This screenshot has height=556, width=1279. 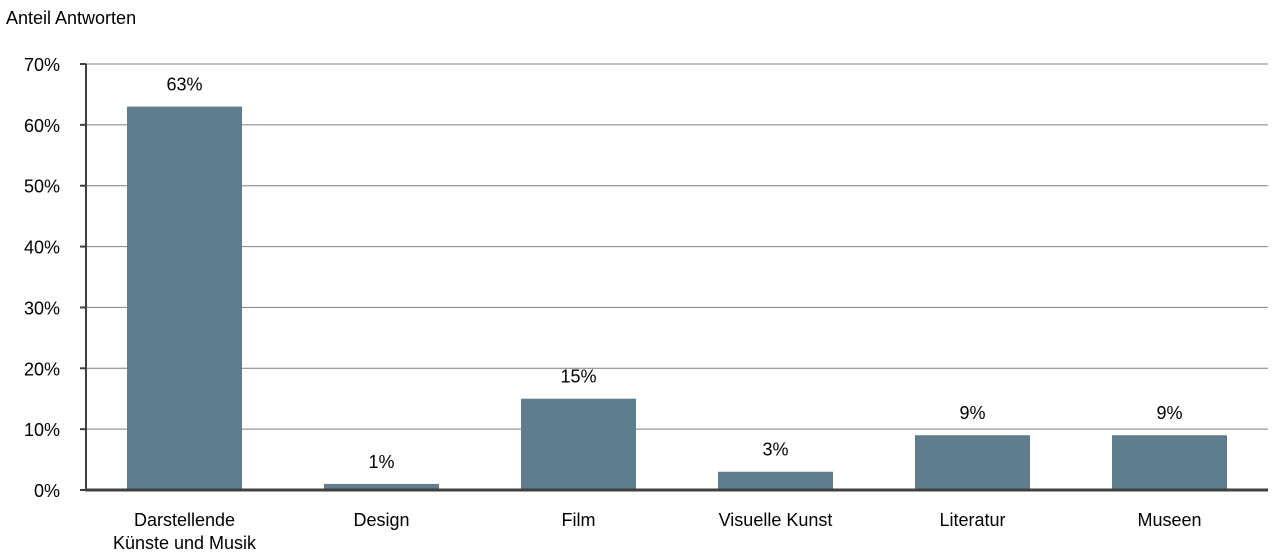 I want to click on data-label: 3%, so click(x=775, y=450).